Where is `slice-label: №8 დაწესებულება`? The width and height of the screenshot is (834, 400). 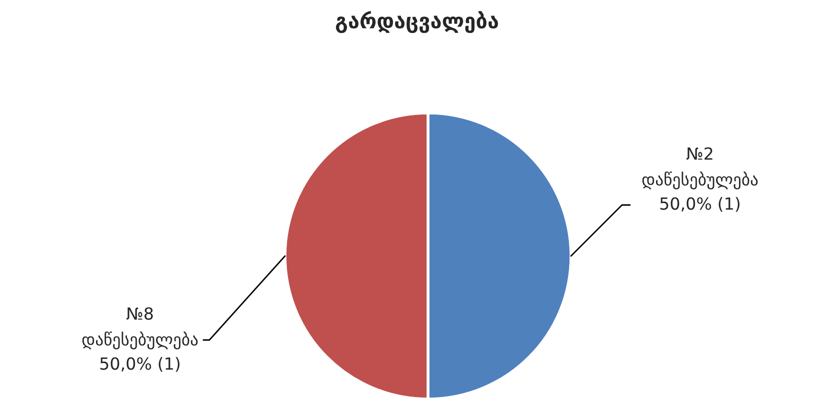 slice-label: №8 დაწესებულება is located at coordinates (140, 328).